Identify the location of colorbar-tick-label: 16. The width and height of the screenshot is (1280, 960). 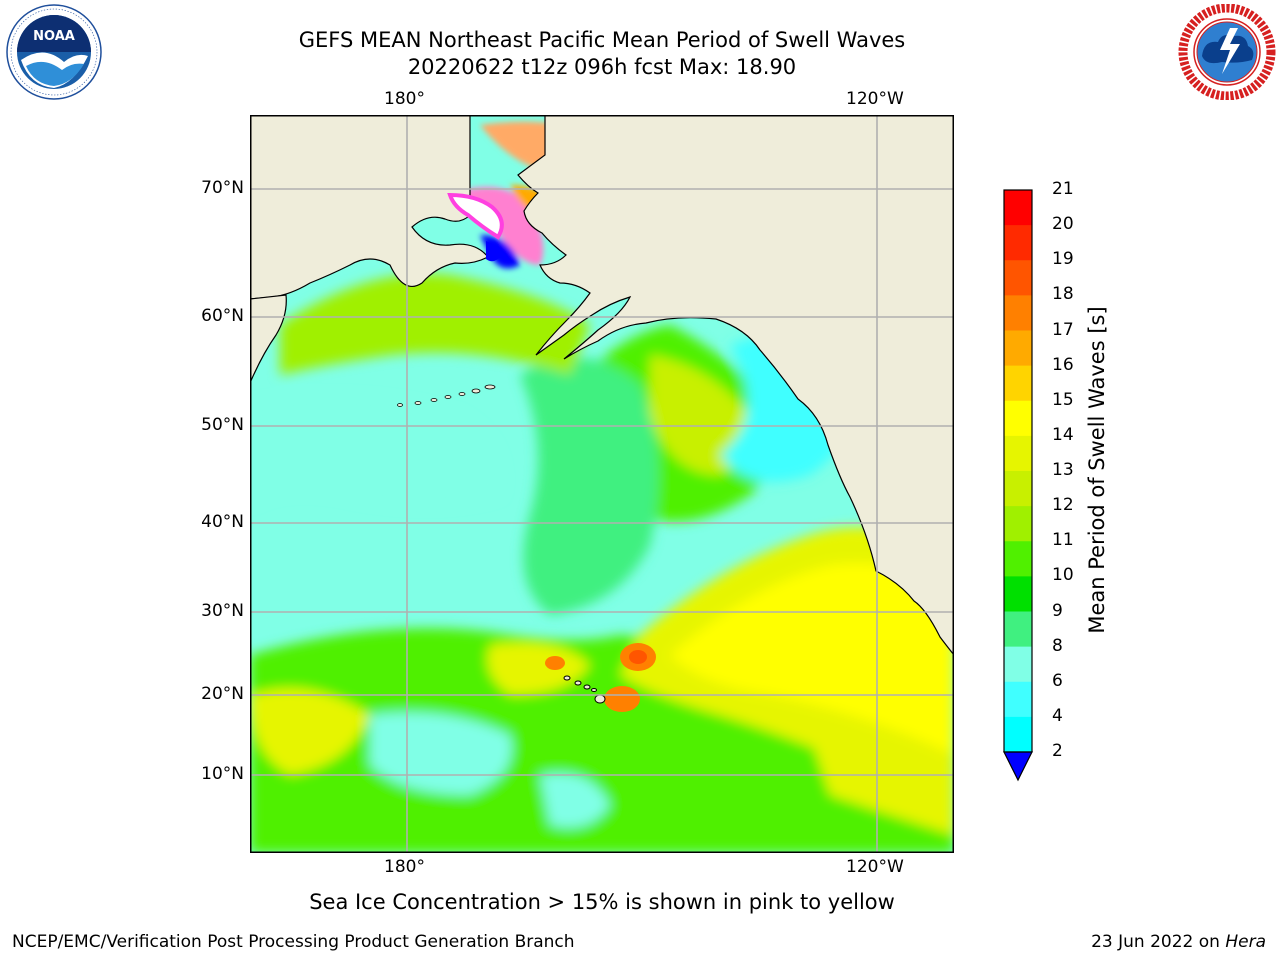
(1063, 364).